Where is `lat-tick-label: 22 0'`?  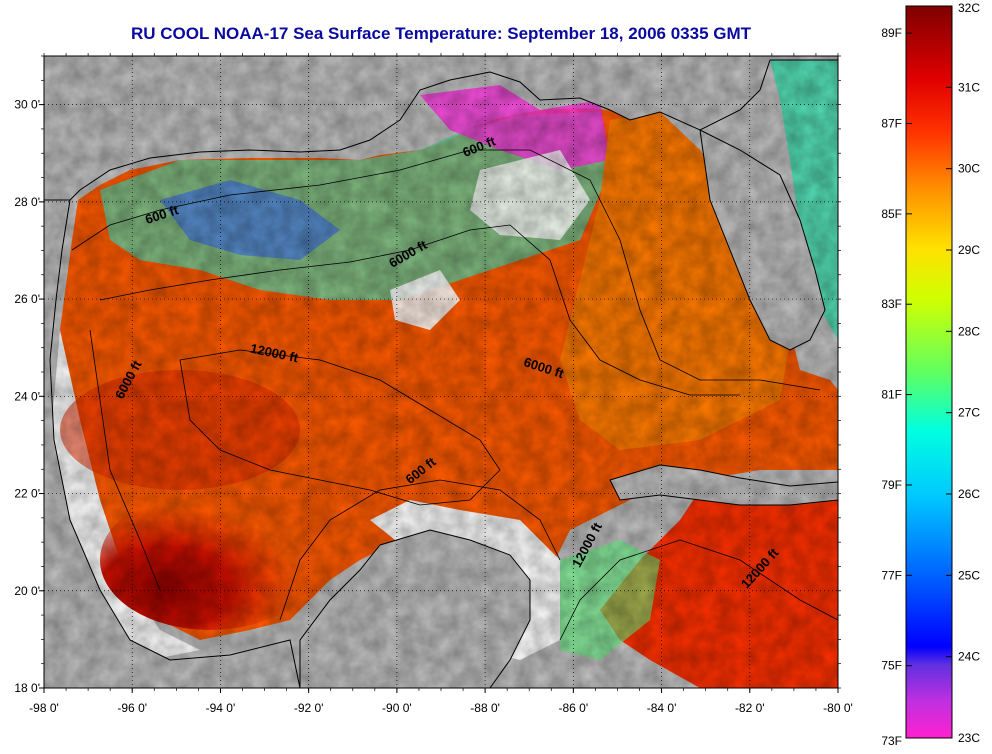 lat-tick-label: 22 0' is located at coordinates (27, 494).